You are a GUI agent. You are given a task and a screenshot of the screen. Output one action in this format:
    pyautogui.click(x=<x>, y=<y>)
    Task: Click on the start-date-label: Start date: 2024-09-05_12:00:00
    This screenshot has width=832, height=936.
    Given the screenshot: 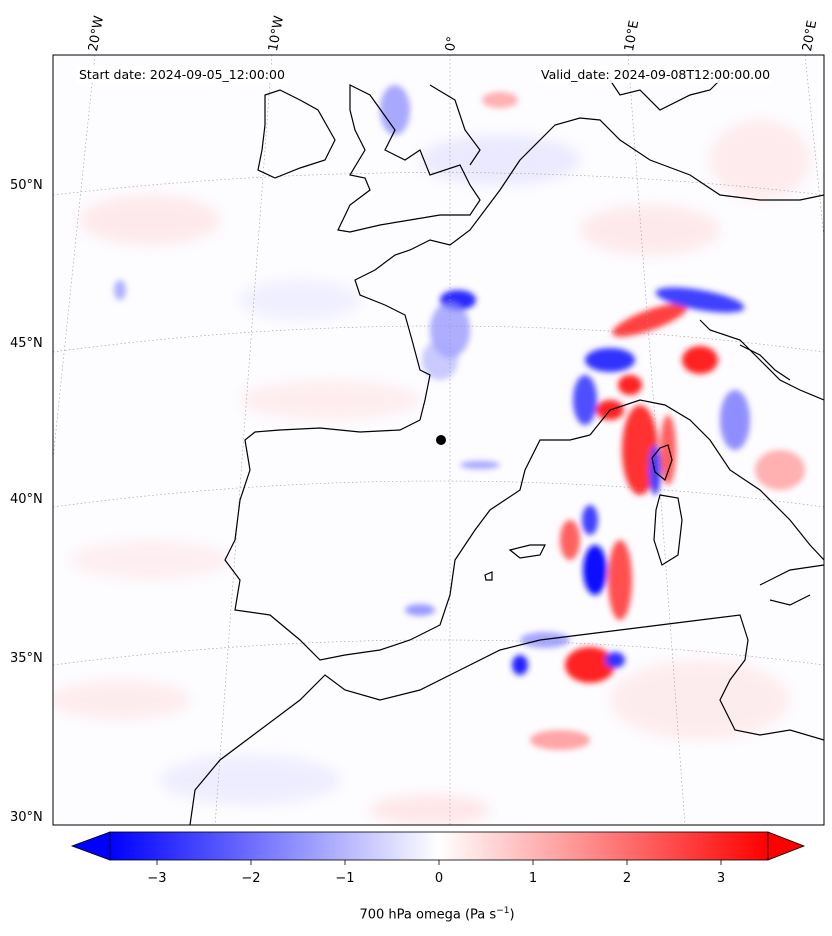 What is the action you would take?
    pyautogui.click(x=182, y=74)
    